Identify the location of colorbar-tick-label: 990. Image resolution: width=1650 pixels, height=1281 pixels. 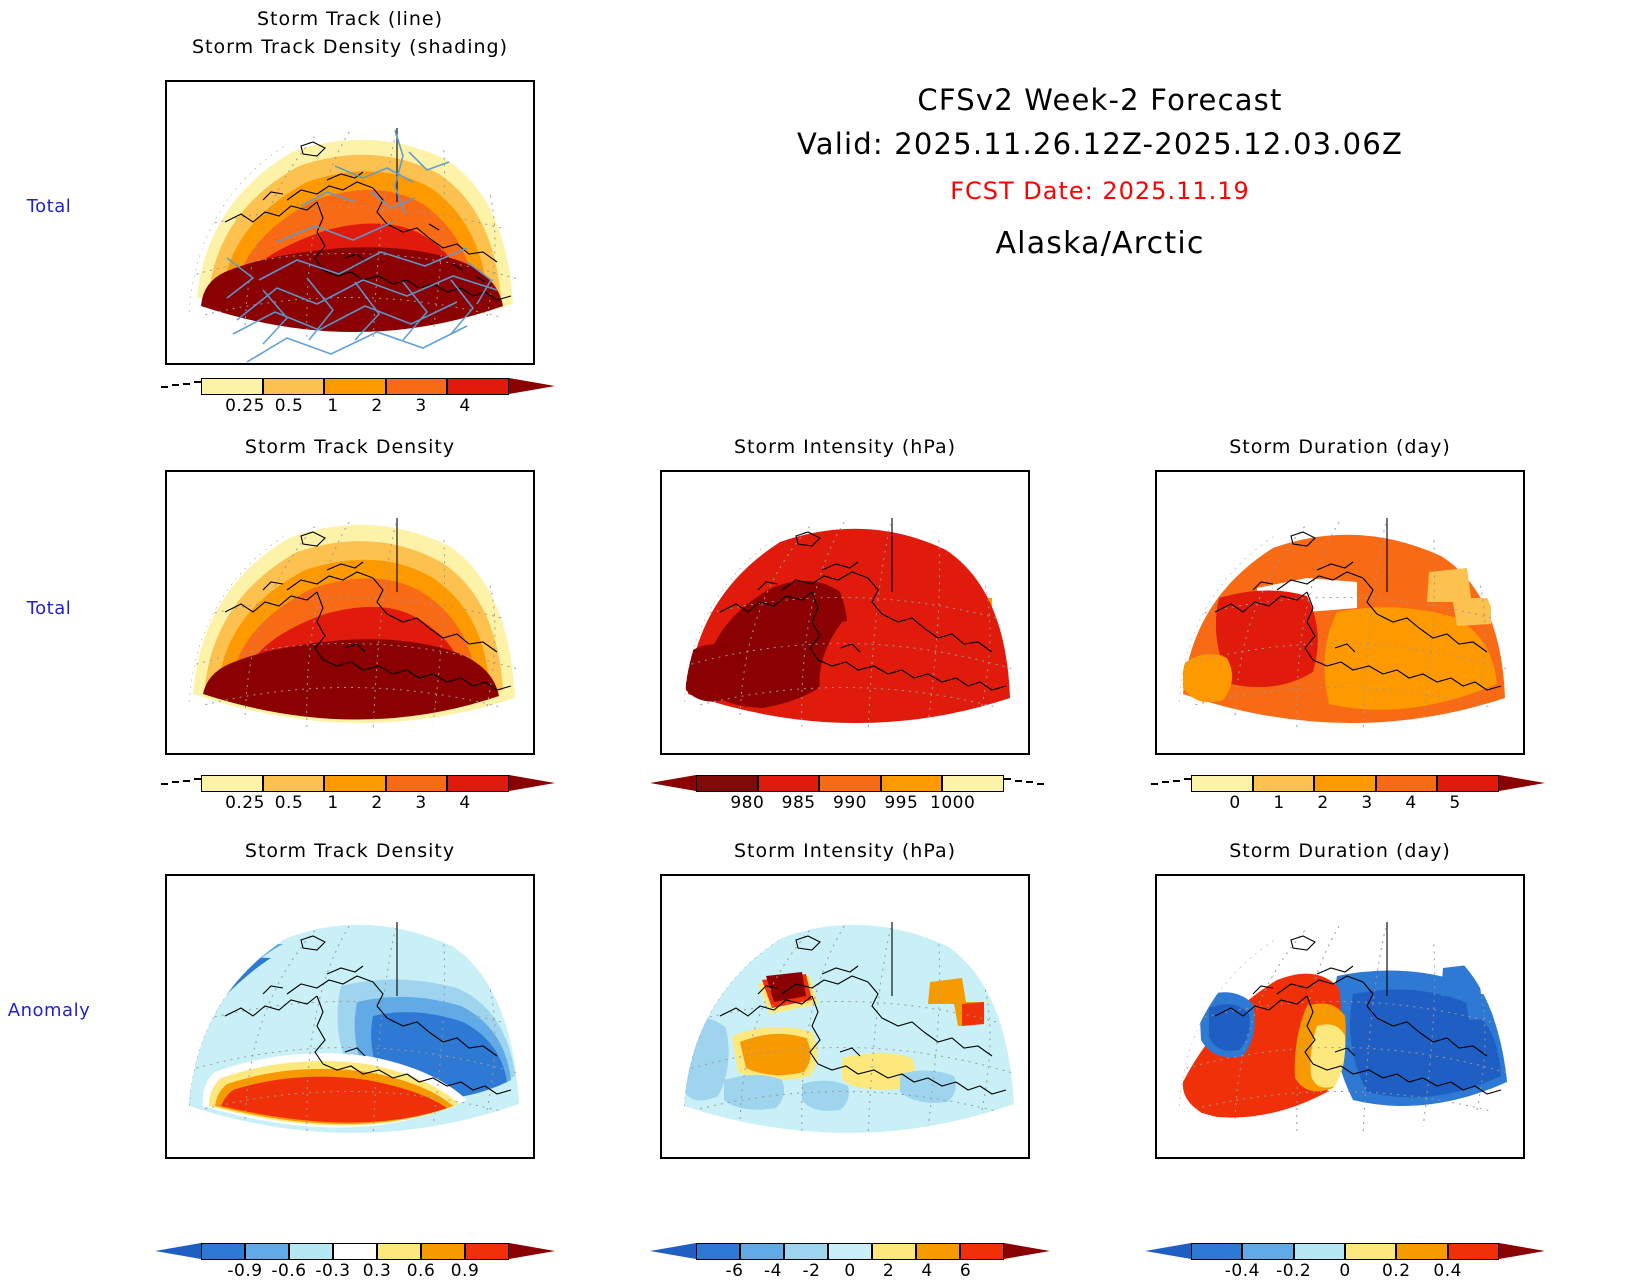
(850, 803).